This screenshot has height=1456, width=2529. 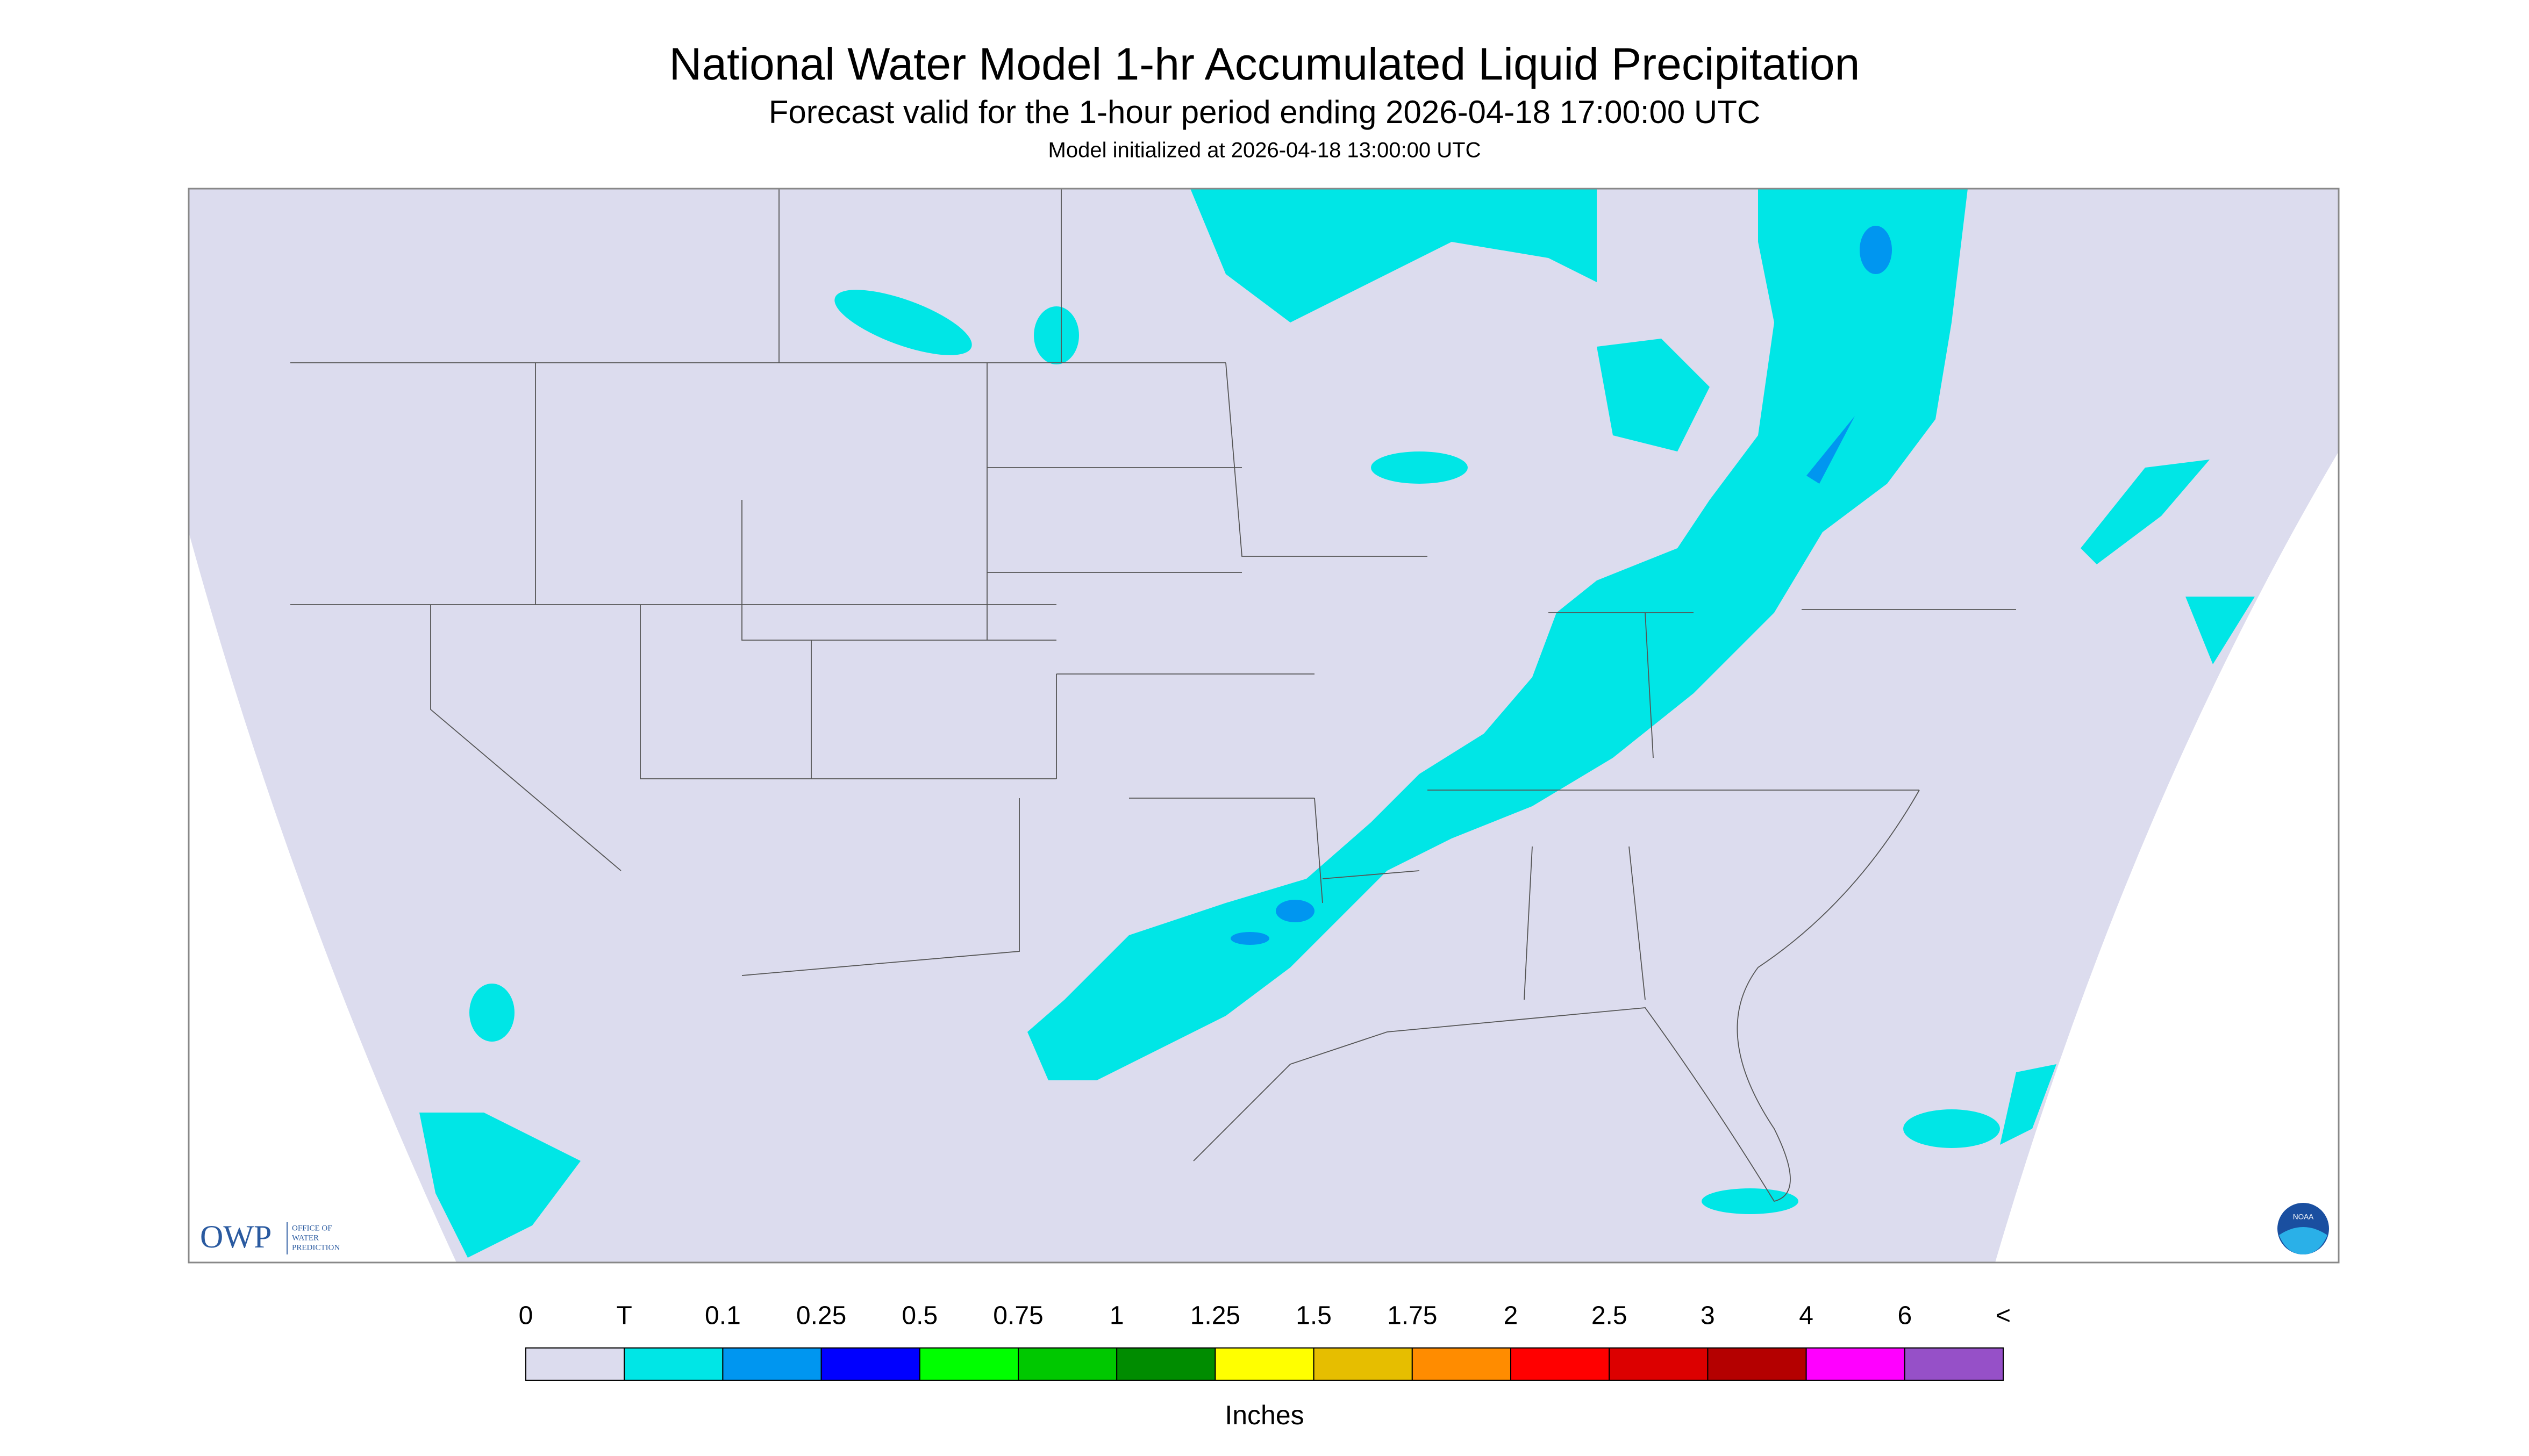 I want to click on owp-logo: OWP, so click(x=236, y=1236).